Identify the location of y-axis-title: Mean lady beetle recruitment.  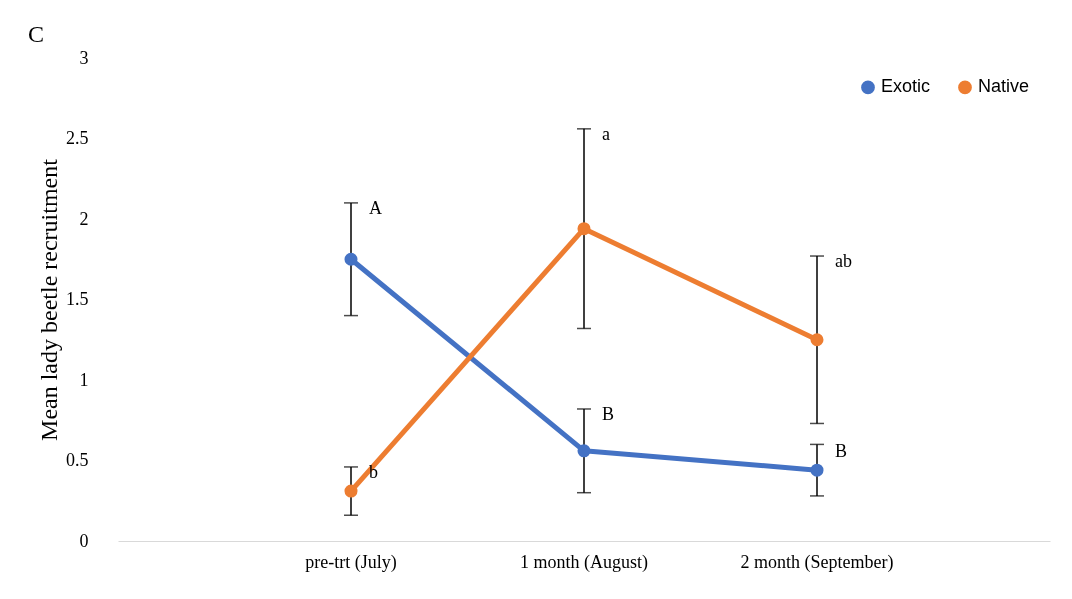
(49, 299).